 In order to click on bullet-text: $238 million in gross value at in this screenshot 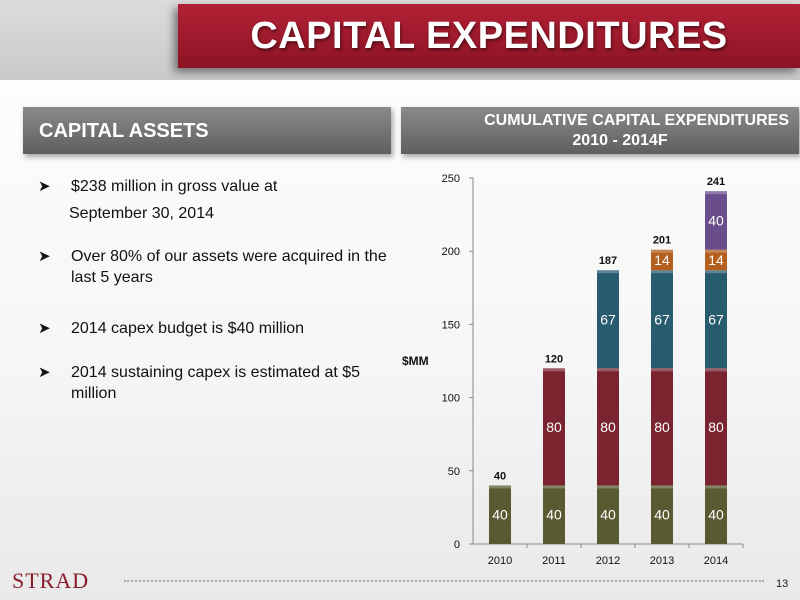, I will do `click(174, 186)`.